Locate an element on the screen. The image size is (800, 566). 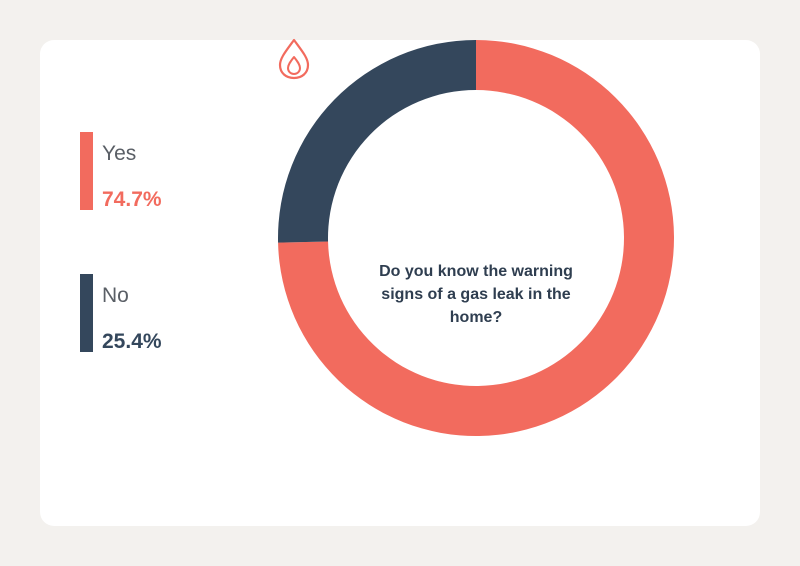
legend-value-yes: 74.7% is located at coordinates (132, 199).